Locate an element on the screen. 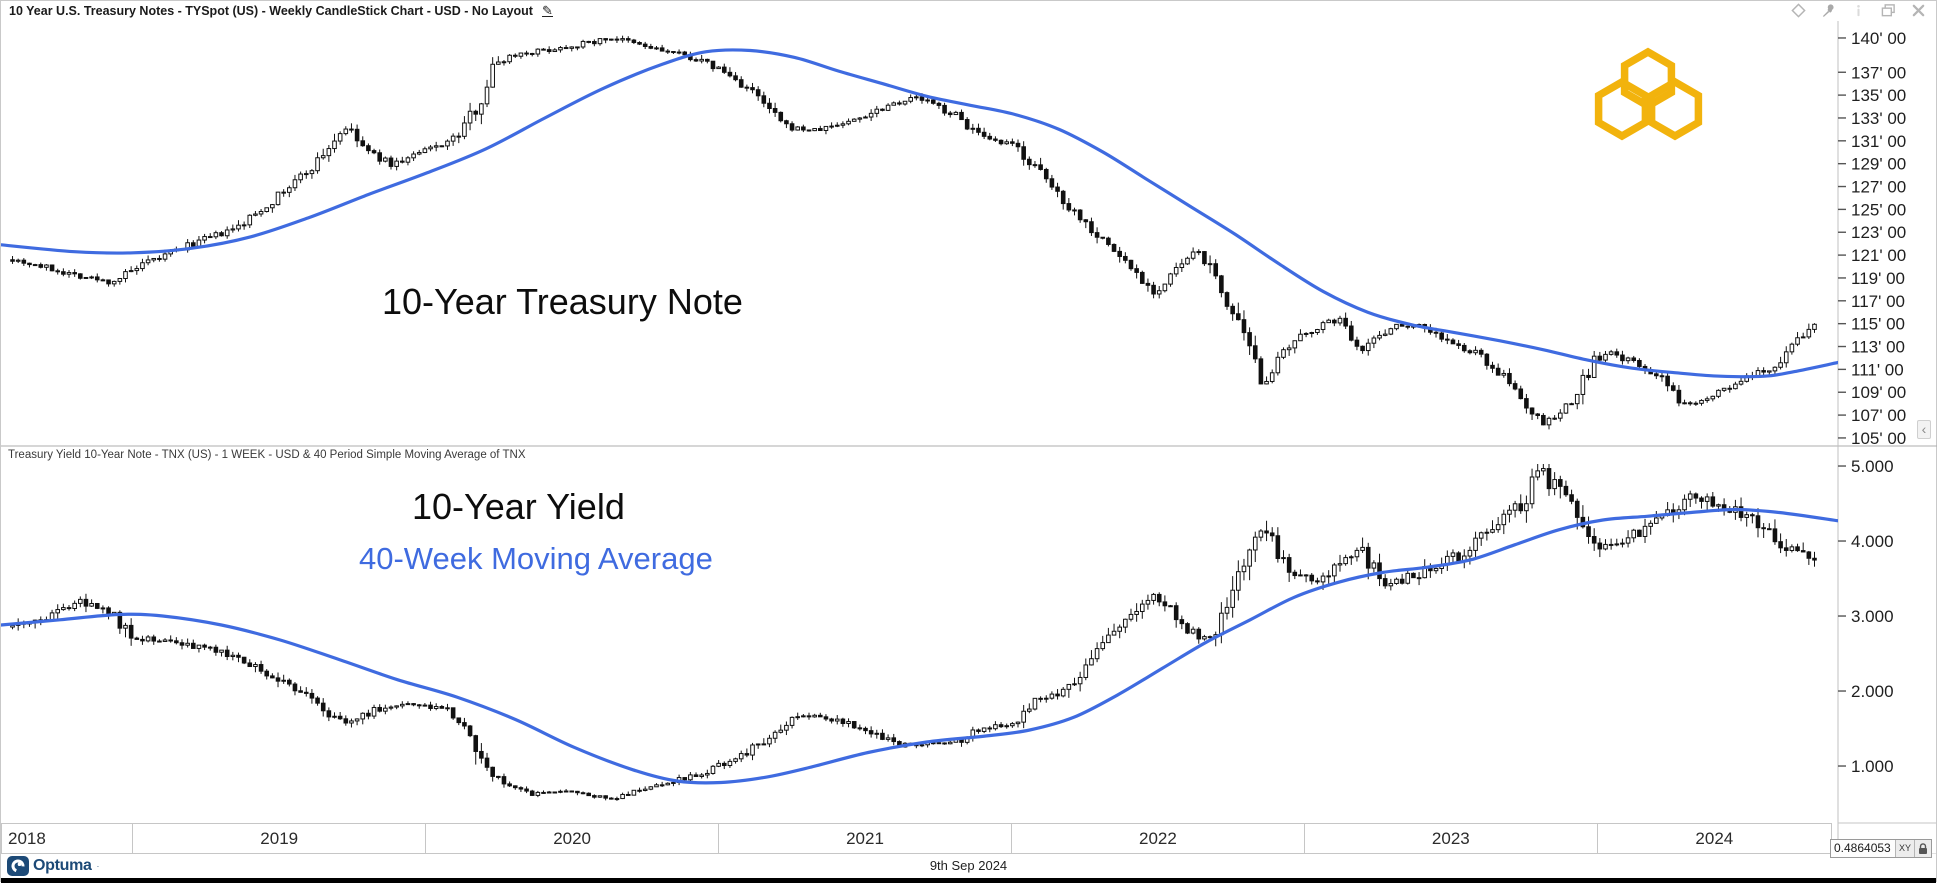  close-icon is located at coordinates (1918, 10).